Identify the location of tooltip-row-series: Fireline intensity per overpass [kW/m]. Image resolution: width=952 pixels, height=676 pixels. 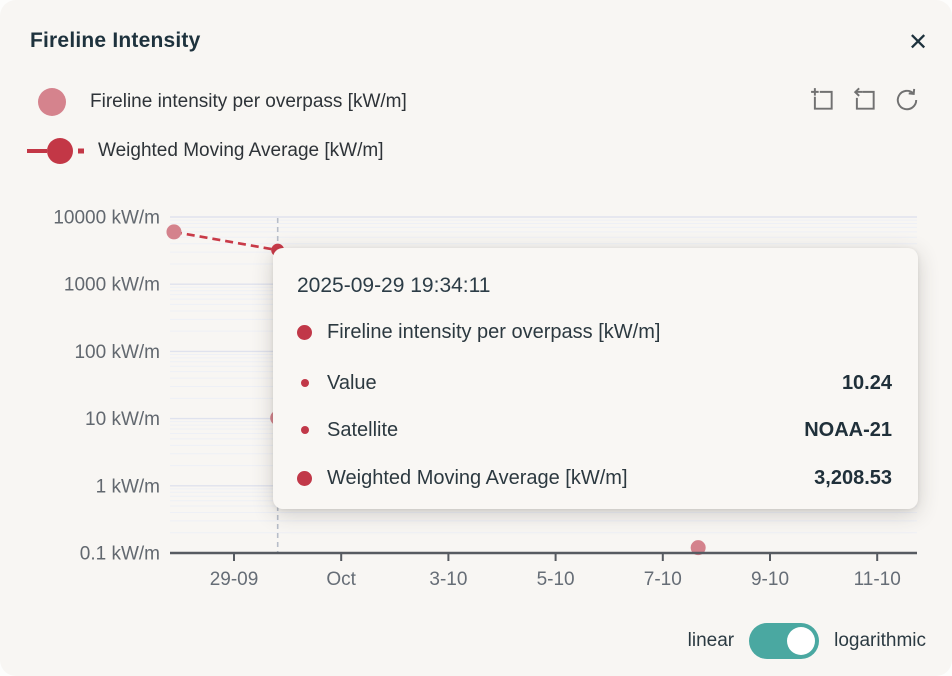
(594, 332).